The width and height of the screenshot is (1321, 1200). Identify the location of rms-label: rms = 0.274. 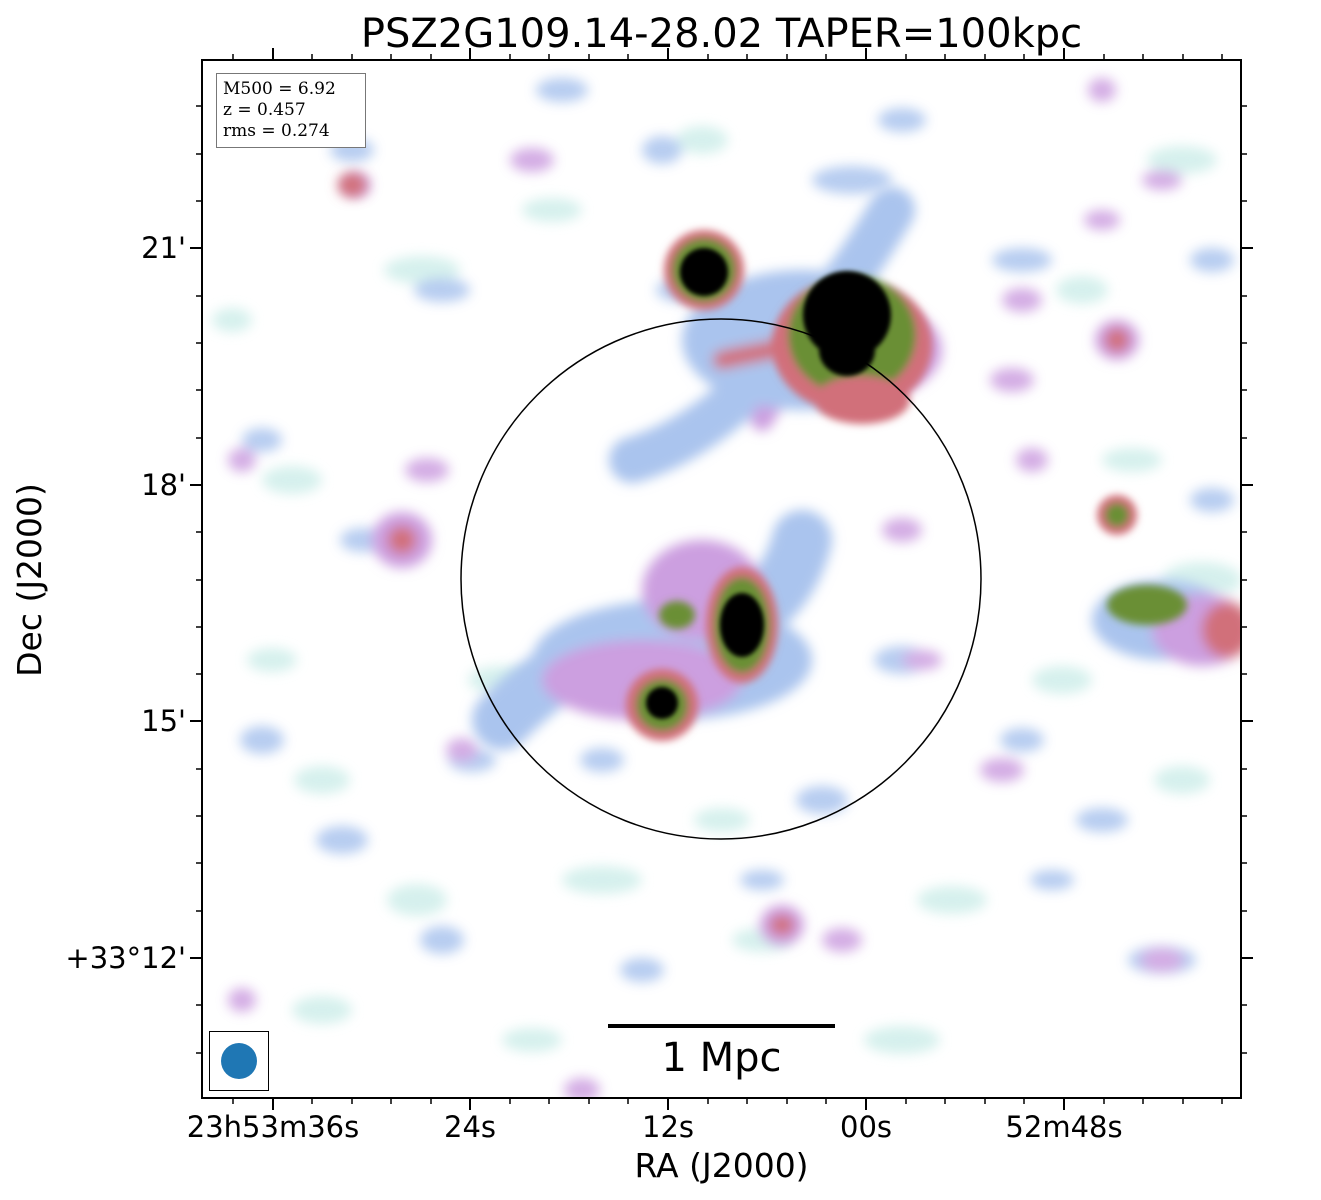
(276, 131).